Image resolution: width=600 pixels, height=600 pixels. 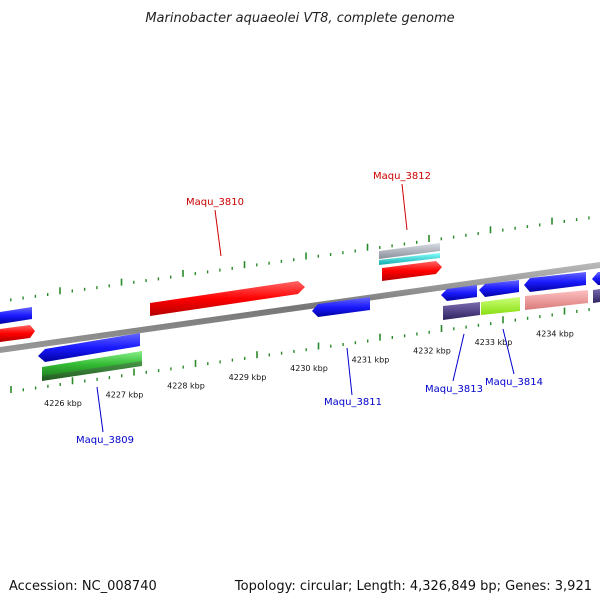 What do you see at coordinates (555, 282) in the screenshot?
I see `gene-3815-blue` at bounding box center [555, 282].